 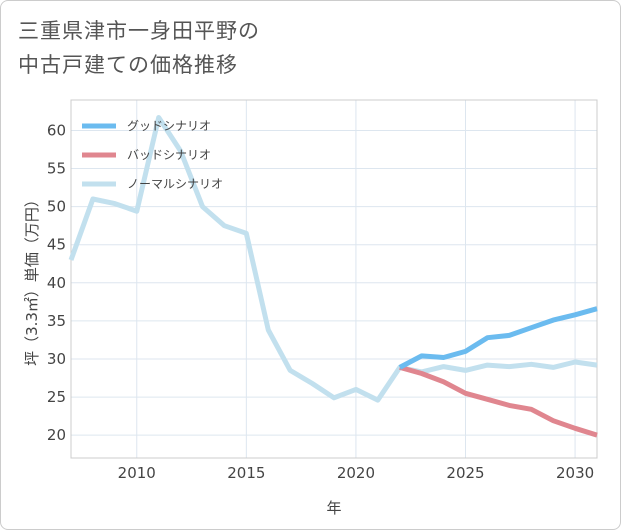 What do you see at coordinates (465, 473) in the screenshot?
I see `x-tick-label: 2025` at bounding box center [465, 473].